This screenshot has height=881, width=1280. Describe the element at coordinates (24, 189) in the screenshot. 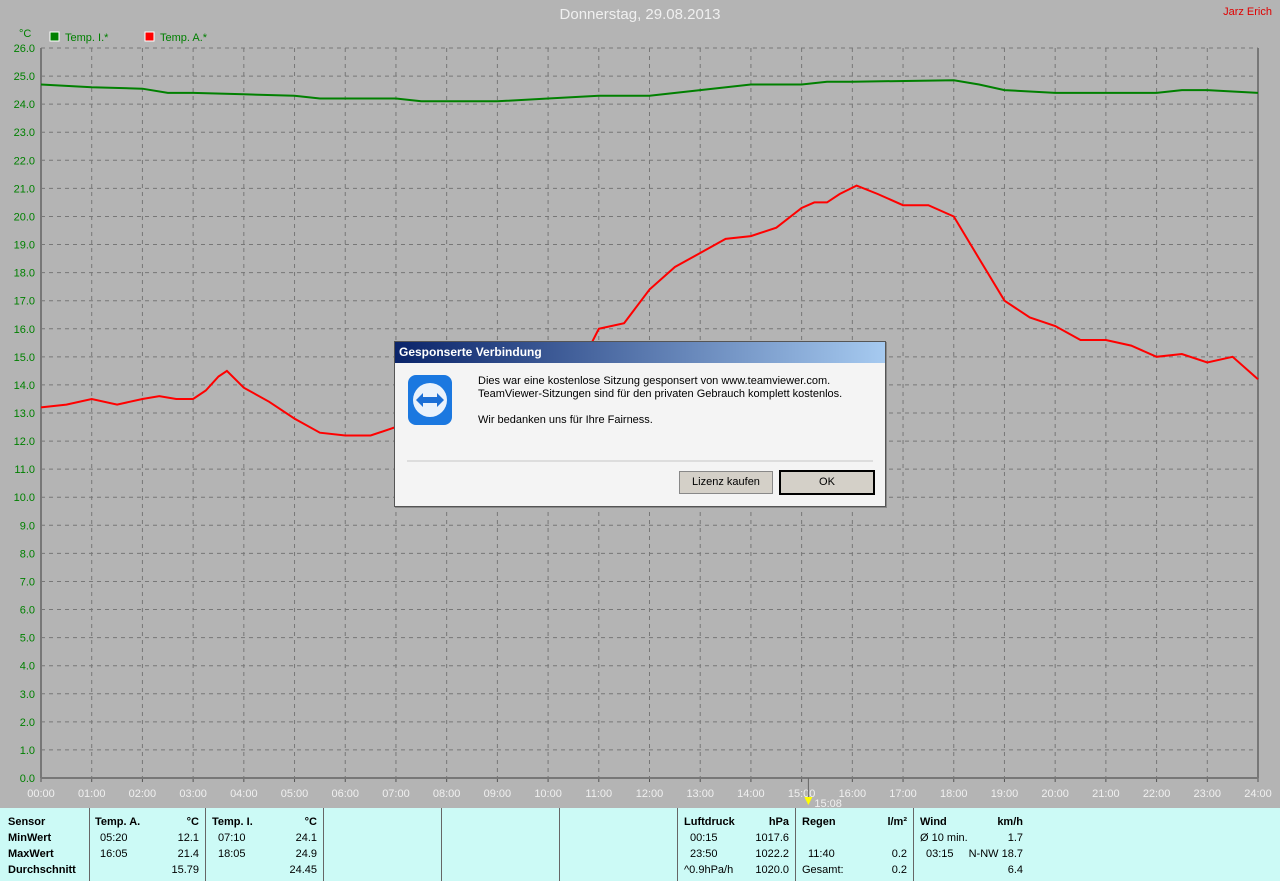

I see `y-tick-label: 21.0` at that location.